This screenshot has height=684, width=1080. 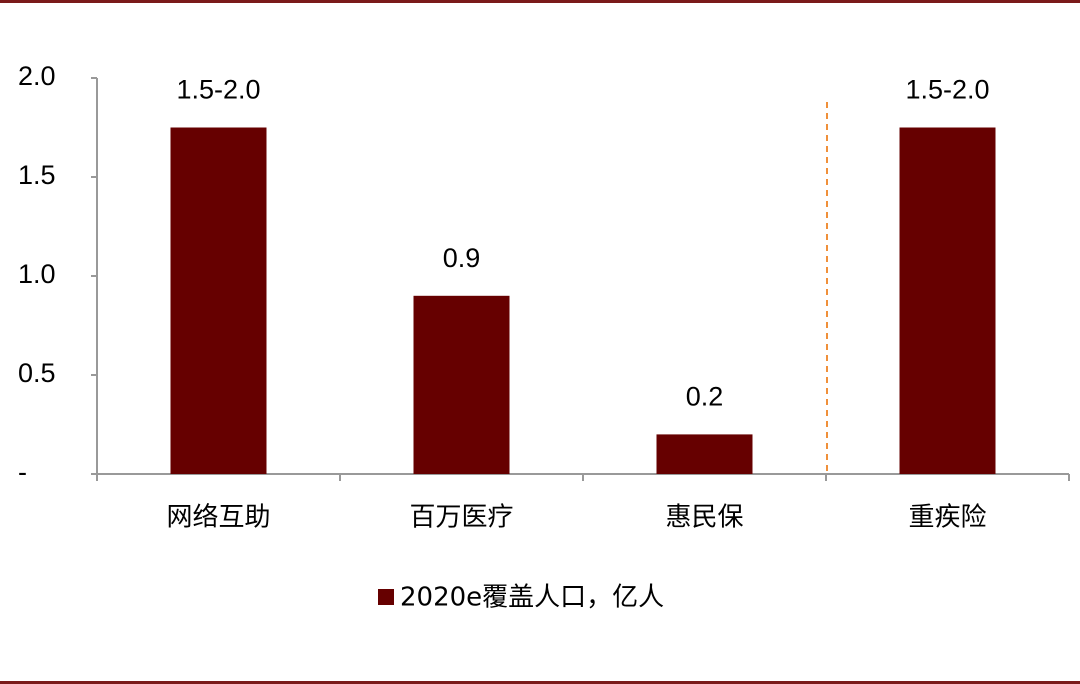 I want to click on y-tick-label: -, so click(x=22, y=472).